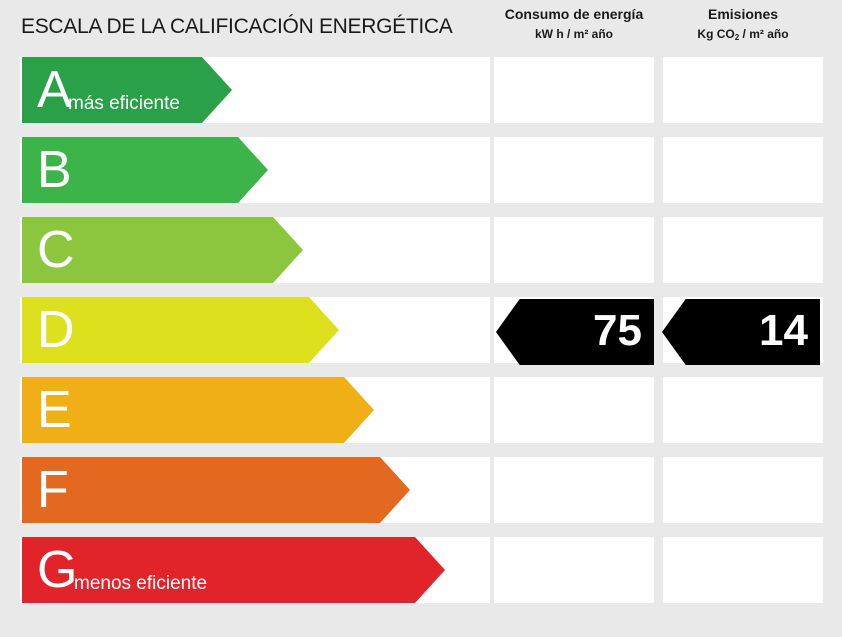 The image size is (842, 637). I want to click on rating-letter: D, so click(56, 330).